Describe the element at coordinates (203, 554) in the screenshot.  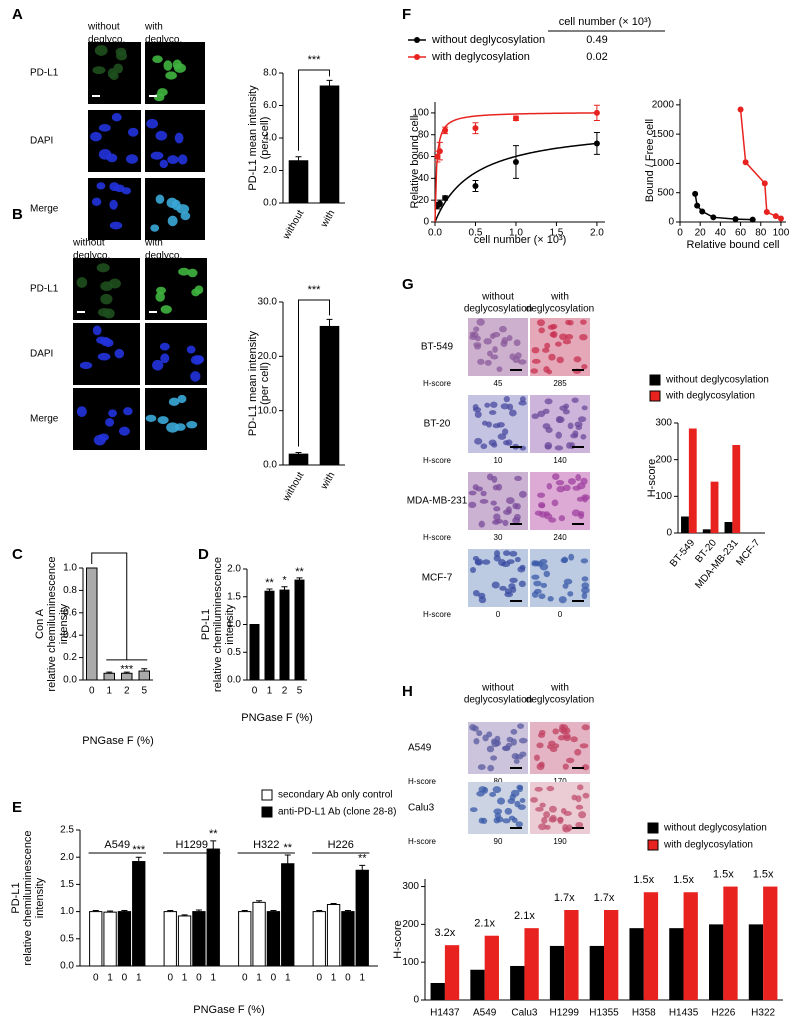
I see `panel-label: D` at that location.